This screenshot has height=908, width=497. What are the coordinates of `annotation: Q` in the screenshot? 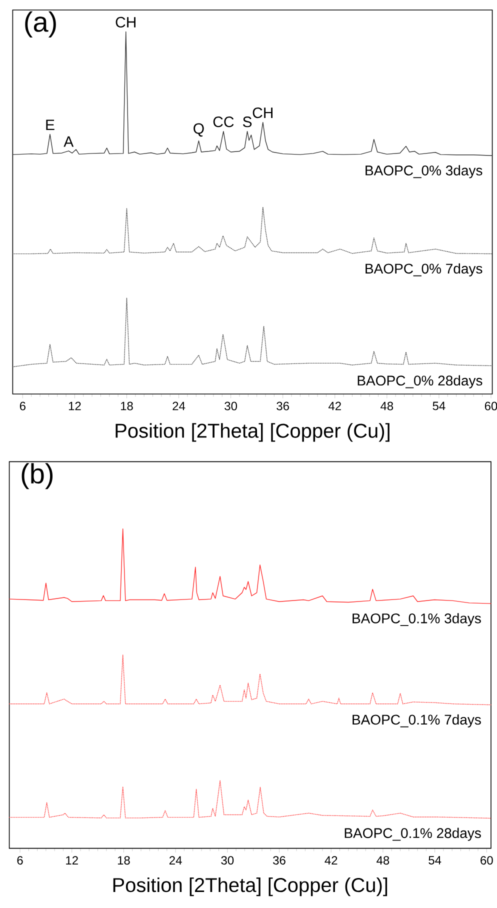 It's located at (199, 130).